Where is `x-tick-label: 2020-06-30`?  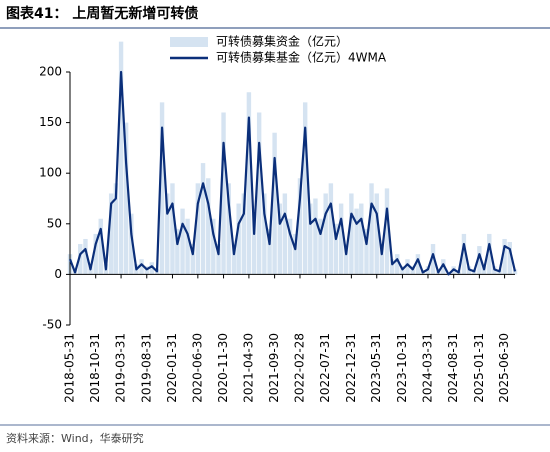 x-tick-label: 2020-06-30 is located at coordinates (197, 368).